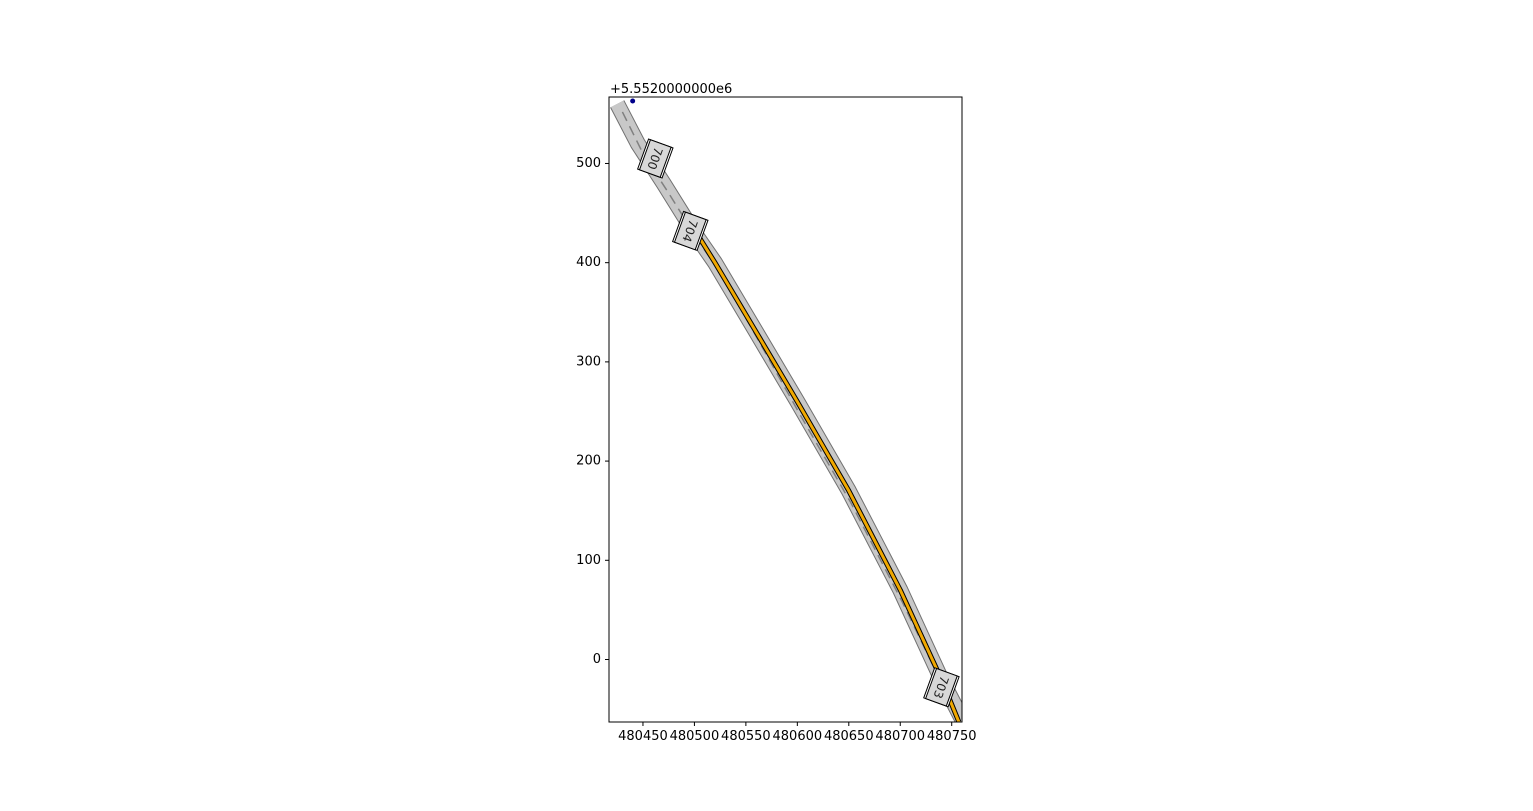 Image resolution: width=1533 pixels, height=811 pixels. What do you see at coordinates (952, 736) in the screenshot?
I see `x-tick-label: 480750` at bounding box center [952, 736].